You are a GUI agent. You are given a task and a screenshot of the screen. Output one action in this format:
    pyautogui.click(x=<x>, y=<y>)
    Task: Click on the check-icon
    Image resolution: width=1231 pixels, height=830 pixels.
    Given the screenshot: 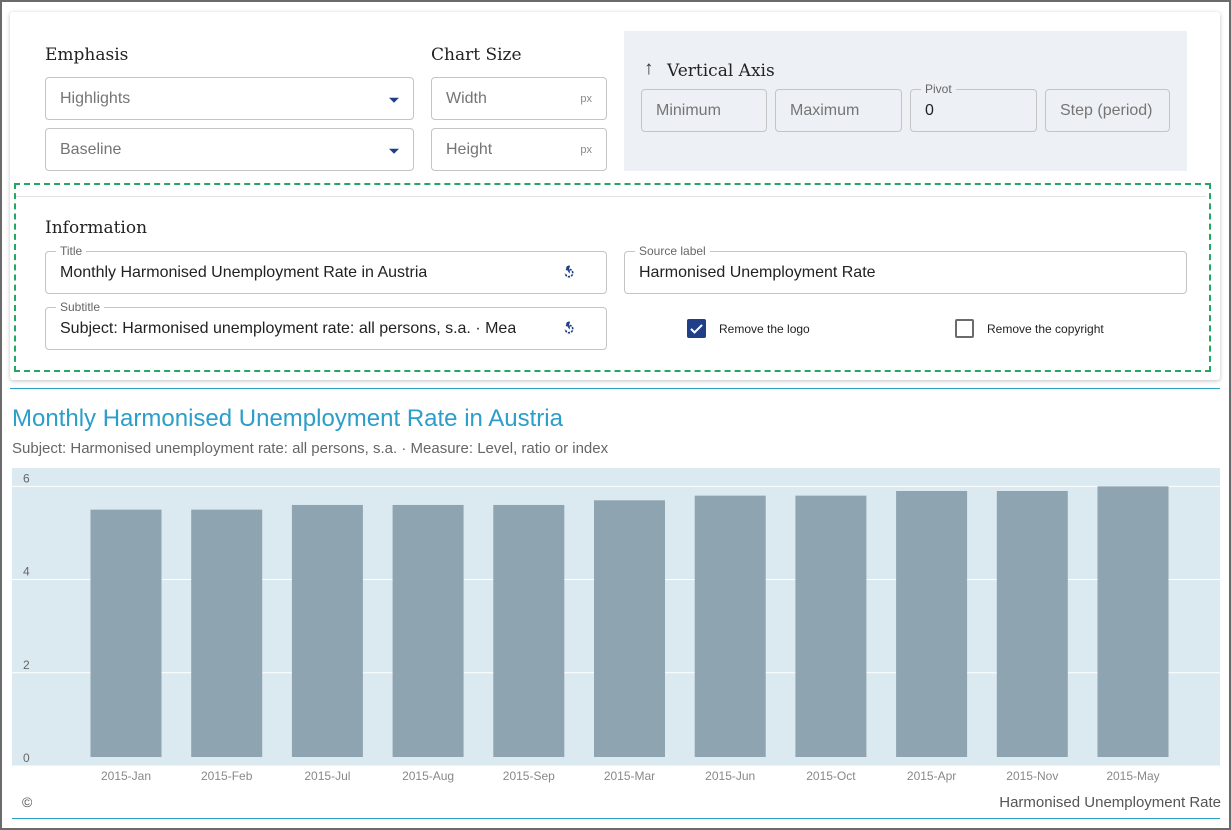 What is the action you would take?
    pyautogui.click(x=696, y=329)
    